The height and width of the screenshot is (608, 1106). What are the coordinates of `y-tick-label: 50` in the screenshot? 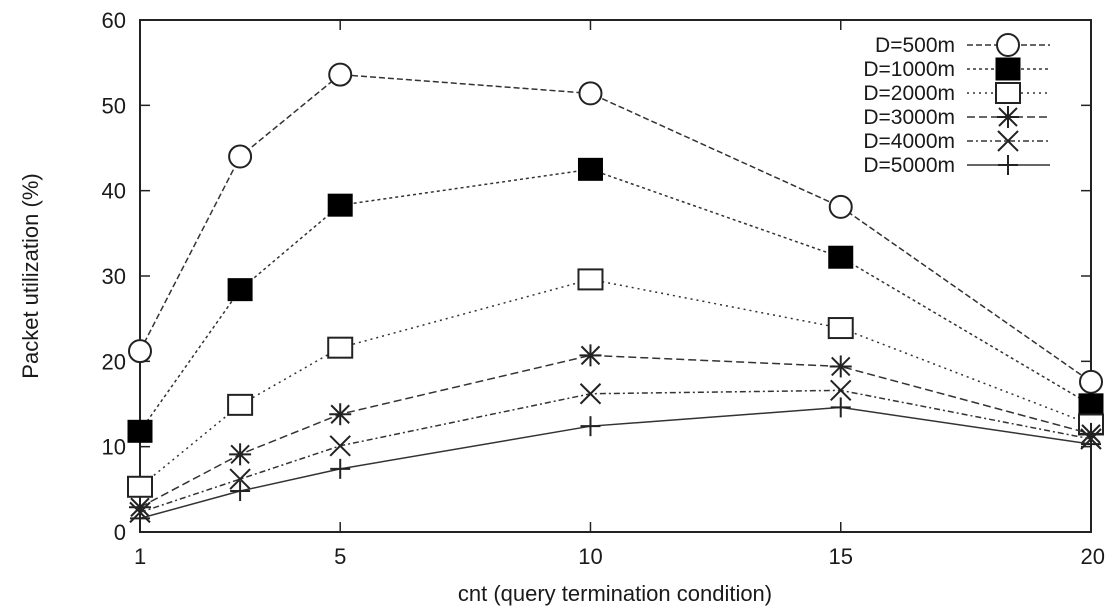 It's located at (114, 105).